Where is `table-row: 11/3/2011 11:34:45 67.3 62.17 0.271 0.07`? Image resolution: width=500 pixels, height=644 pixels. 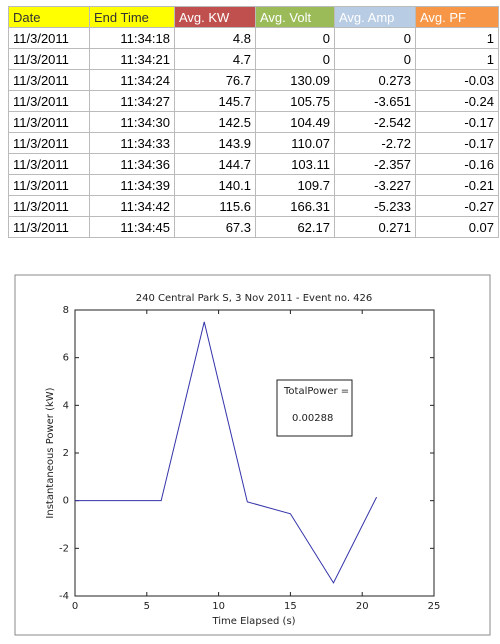
table-row: 11/3/2011 11:34:45 67.3 62.17 0.271 0.07 is located at coordinates (253, 227).